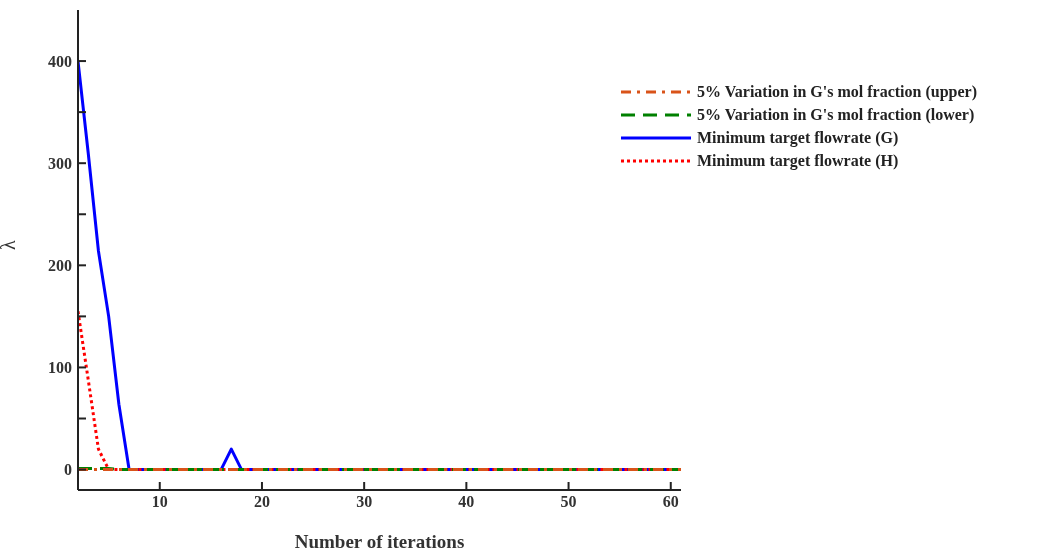 The image size is (1037, 554). I want to click on x-axis-title: Number of iterations, so click(379, 541).